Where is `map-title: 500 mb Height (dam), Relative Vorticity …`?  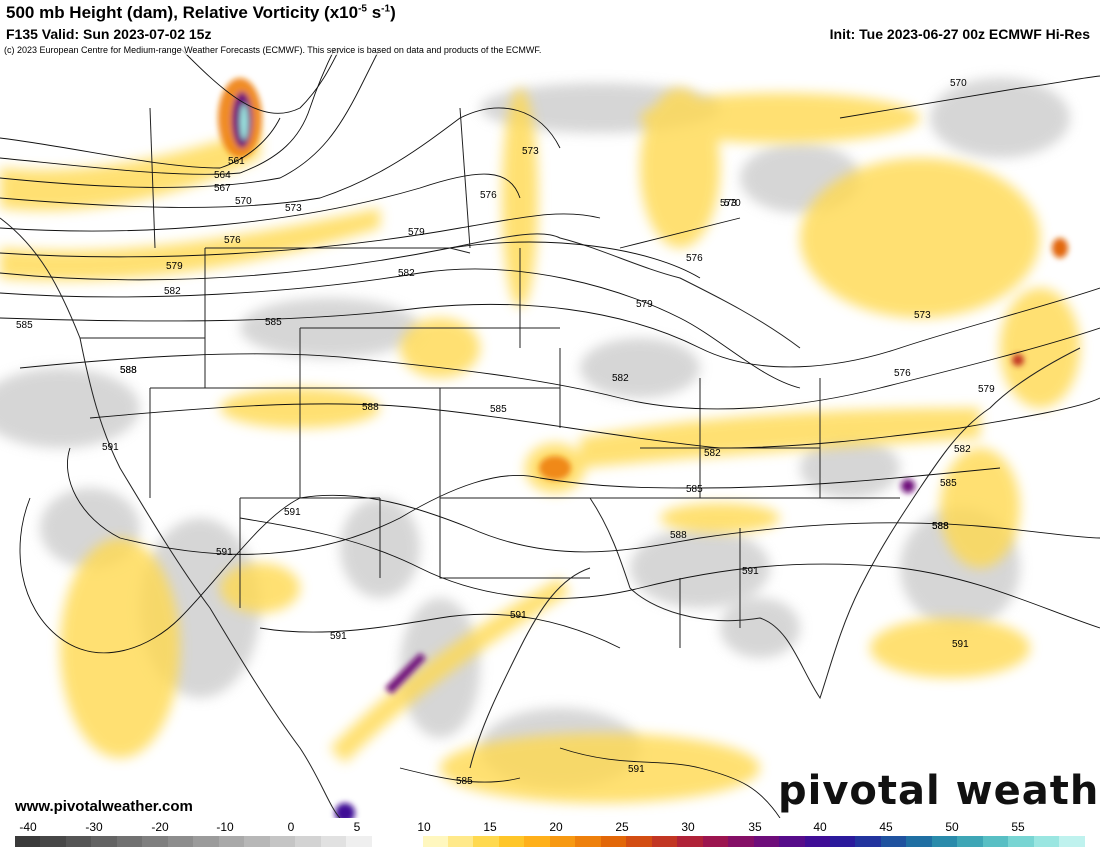
map-title: 500 mb Height (dam), Relative Vorticity … is located at coordinates (201, 12).